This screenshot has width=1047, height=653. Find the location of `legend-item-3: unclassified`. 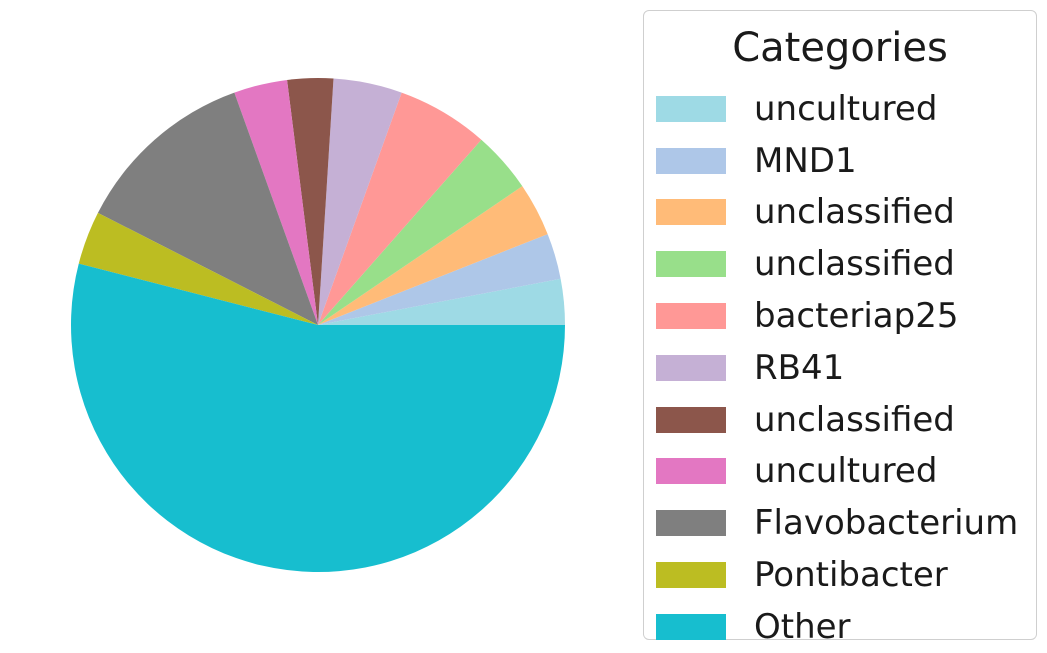

legend-item-3: unclassified is located at coordinates (837, 264).